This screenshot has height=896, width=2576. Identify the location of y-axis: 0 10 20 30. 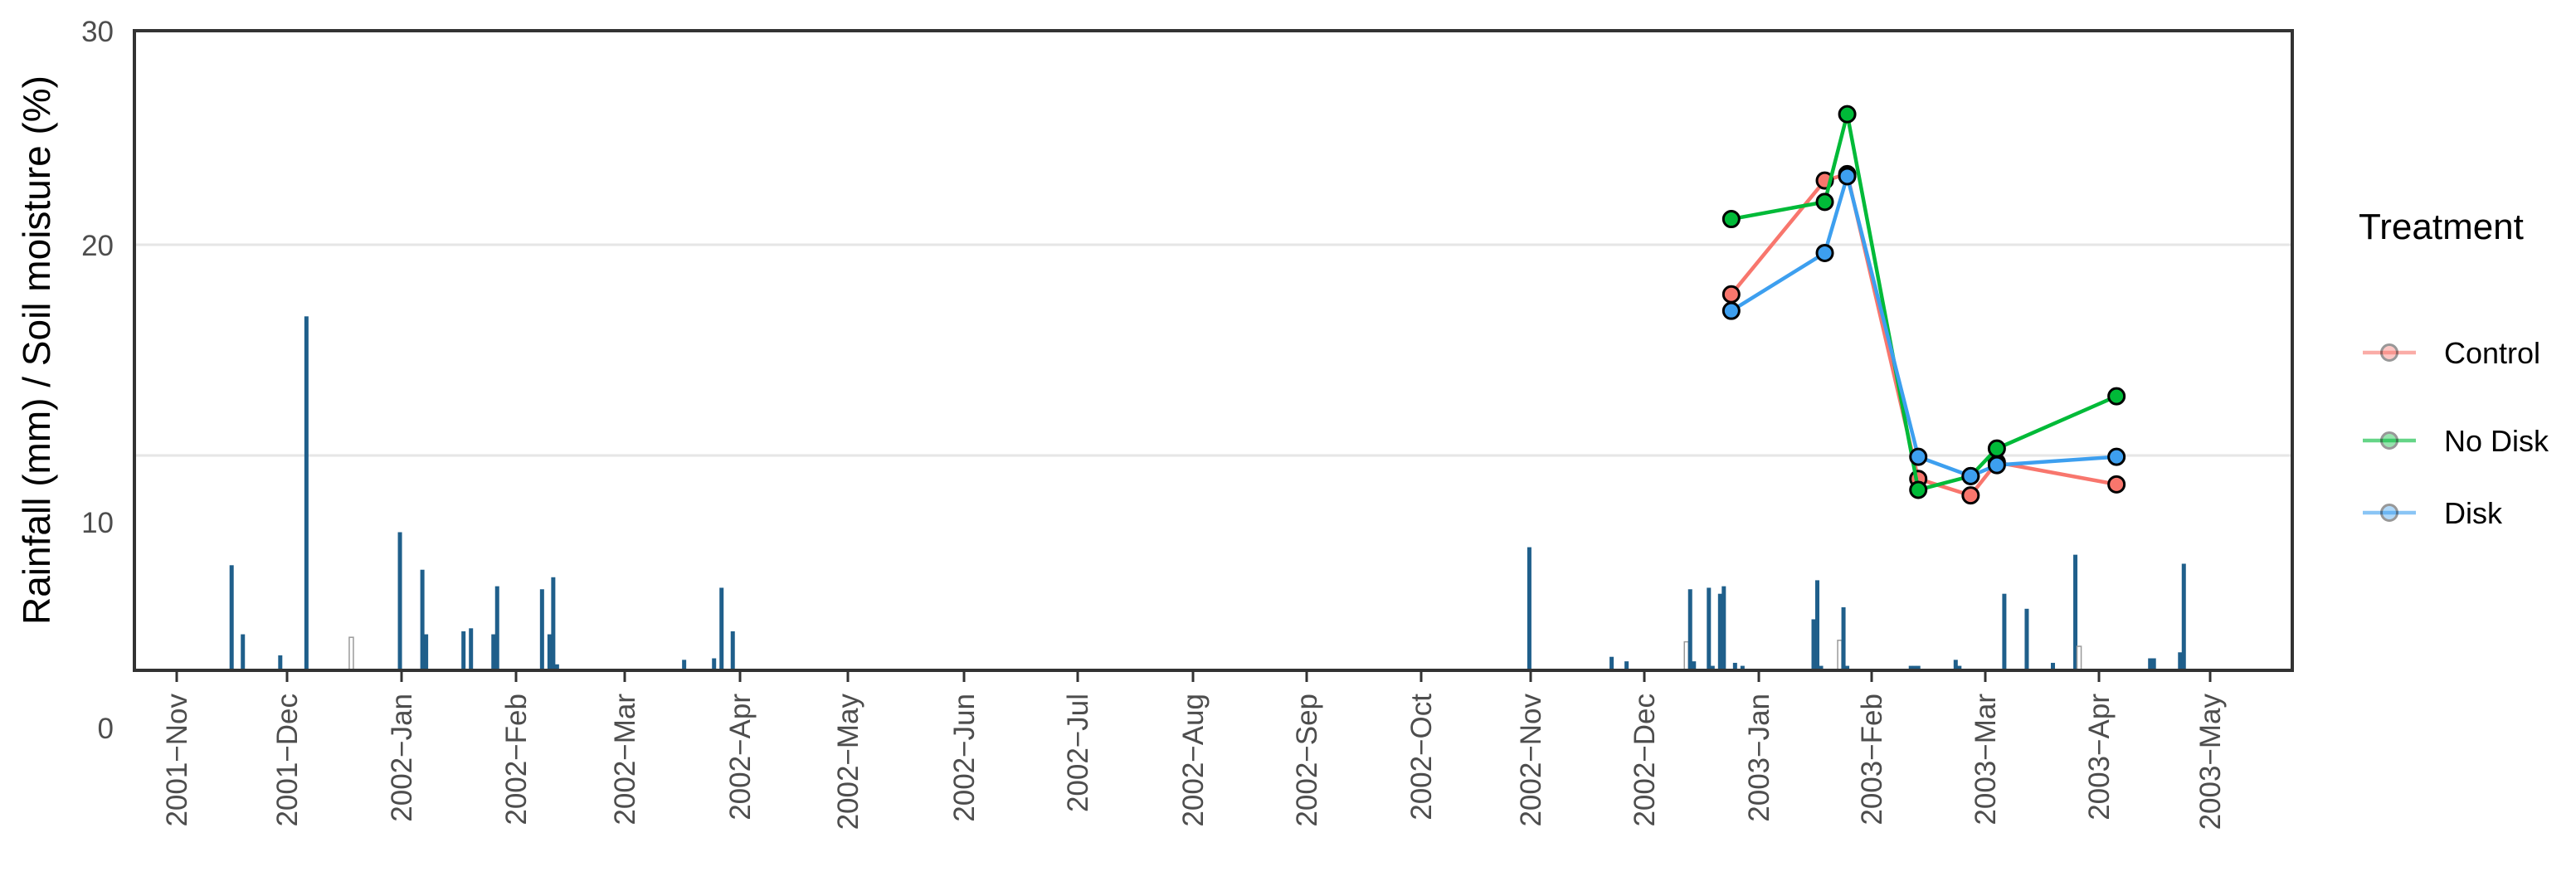
(97, 380).